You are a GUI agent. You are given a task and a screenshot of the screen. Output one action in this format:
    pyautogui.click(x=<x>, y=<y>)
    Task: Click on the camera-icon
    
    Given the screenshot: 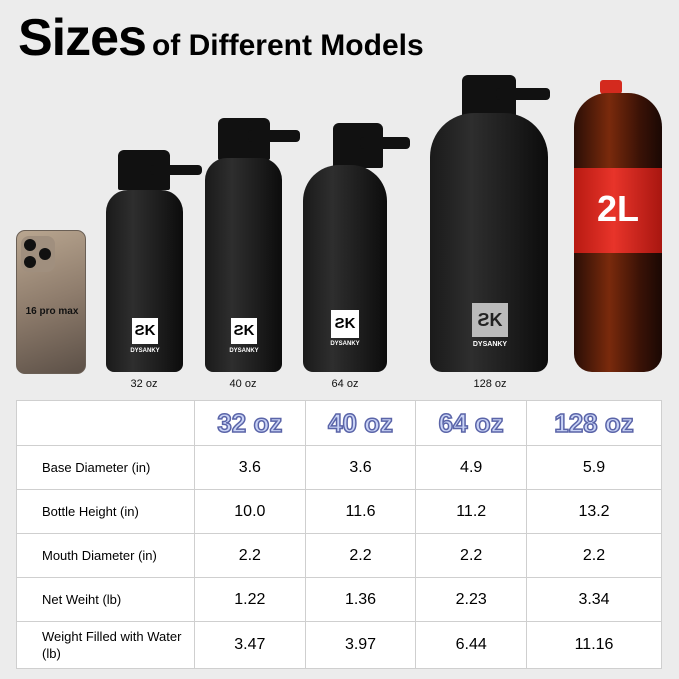 What is the action you would take?
    pyautogui.click(x=38, y=254)
    